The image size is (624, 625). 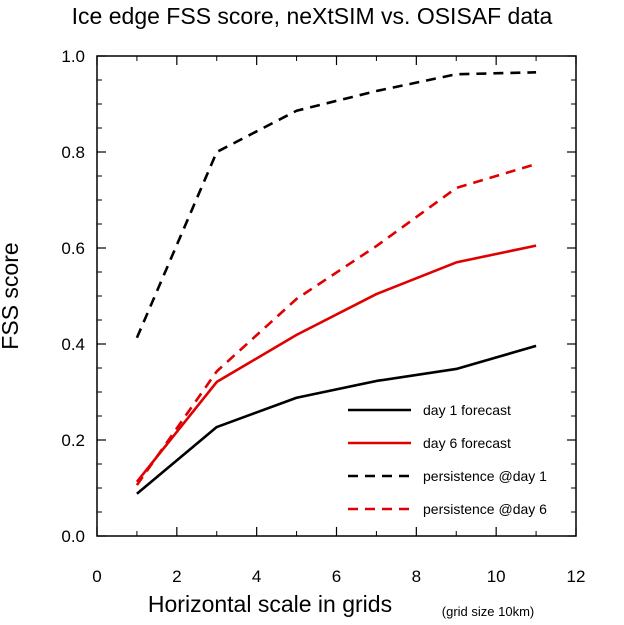 I want to click on legend-label: day 1 forecast, so click(x=467, y=410).